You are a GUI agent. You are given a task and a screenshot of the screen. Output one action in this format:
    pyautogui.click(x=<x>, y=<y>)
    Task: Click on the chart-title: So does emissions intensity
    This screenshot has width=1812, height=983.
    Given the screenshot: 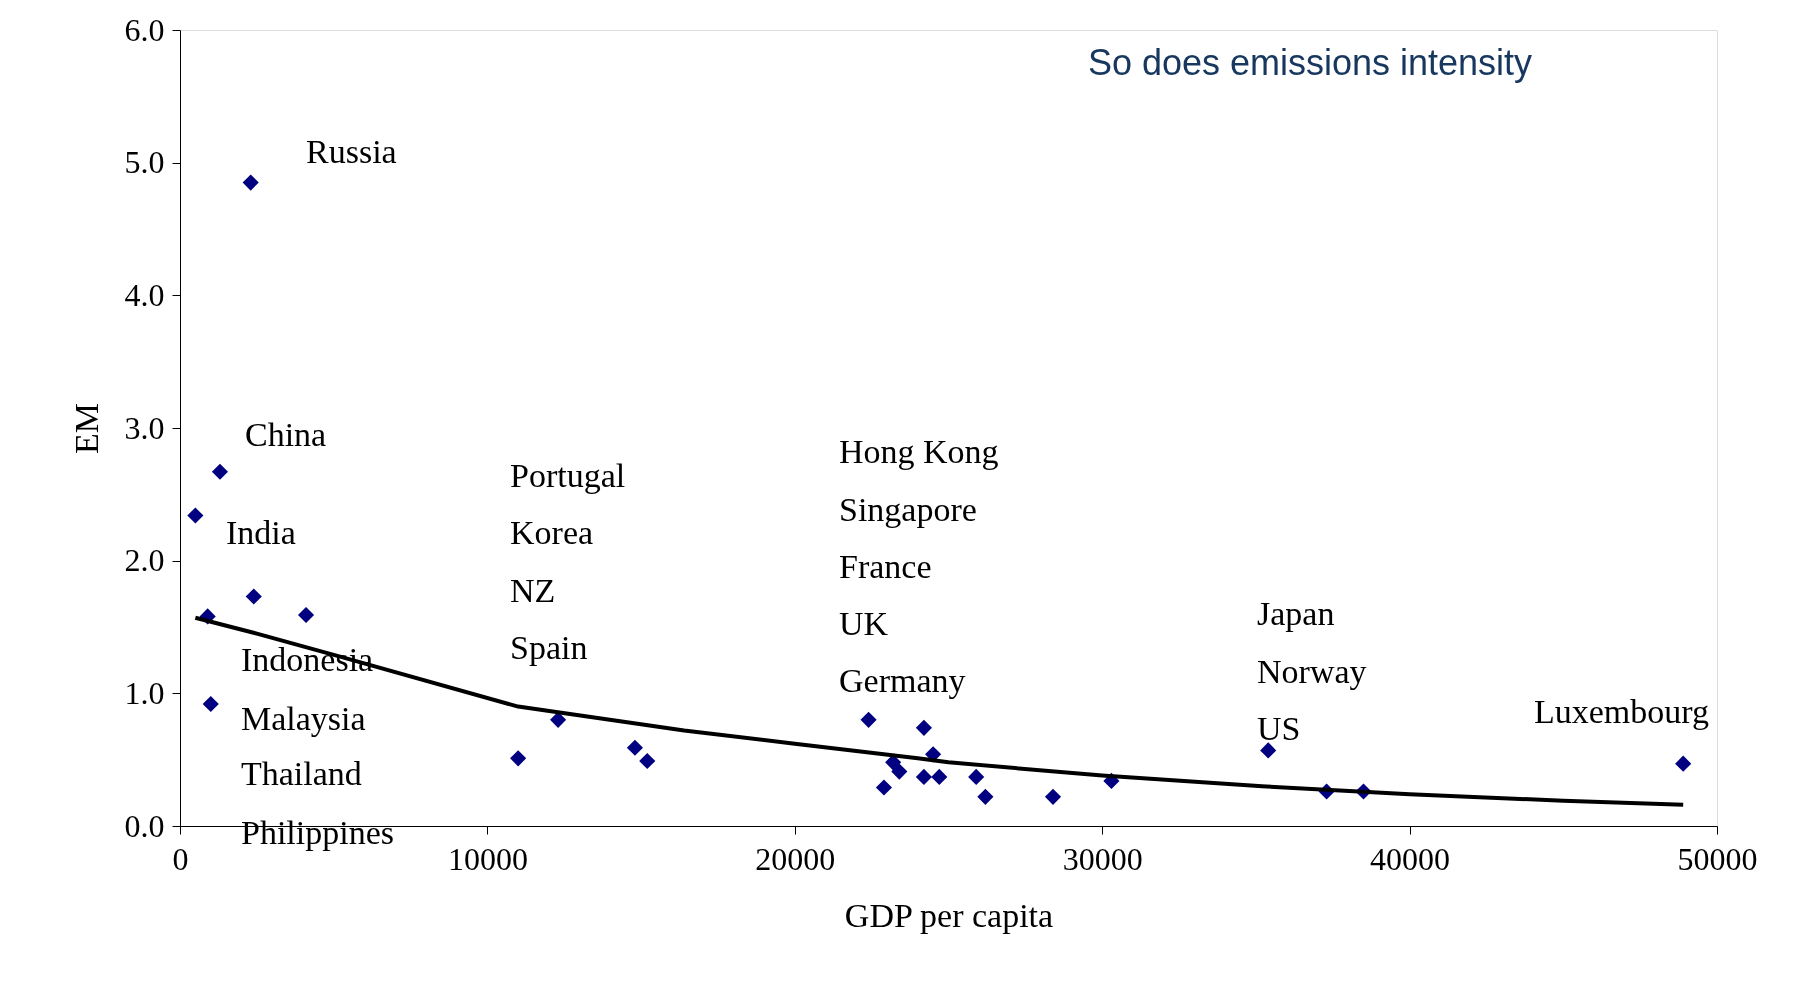 What is the action you would take?
    pyautogui.click(x=1310, y=62)
    